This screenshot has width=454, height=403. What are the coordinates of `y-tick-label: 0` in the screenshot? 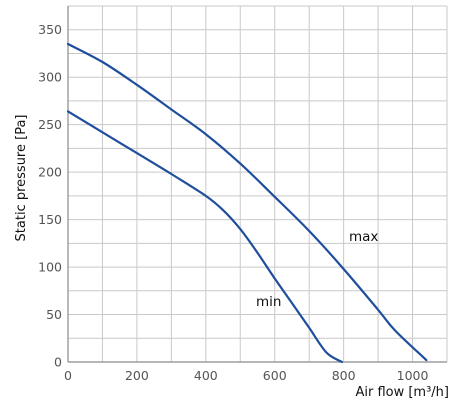 It's located at (58, 362).